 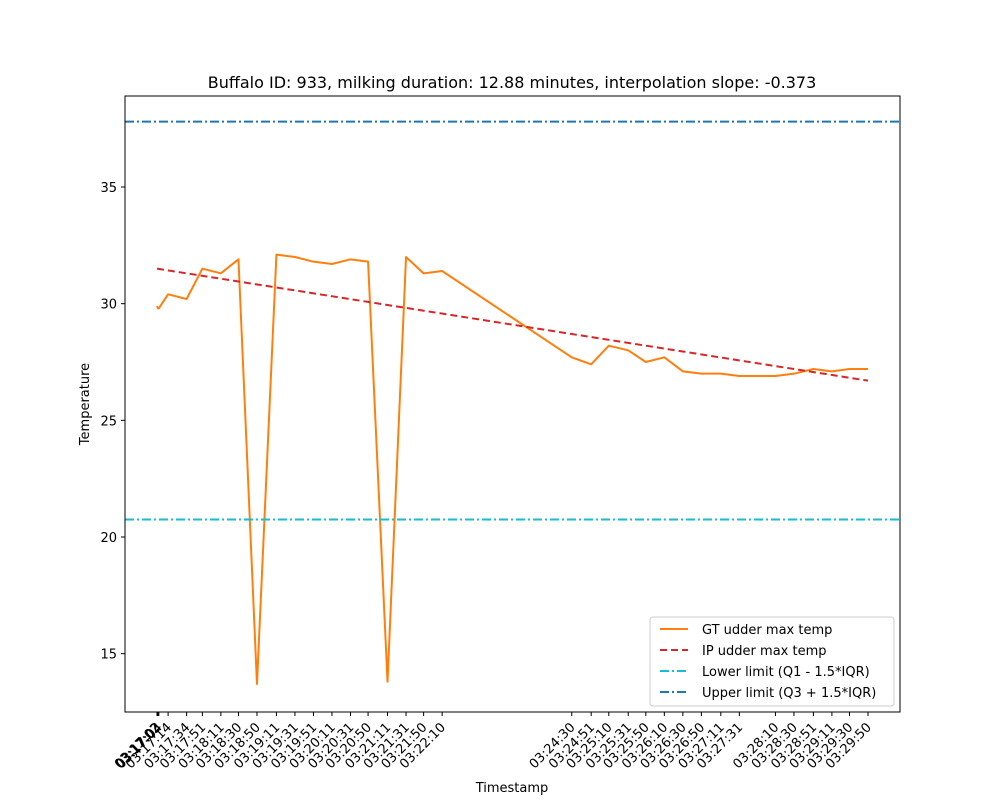 I want to click on legend-label-3: Upper limit (Q3 + 1.5*IQR), so click(x=789, y=693).